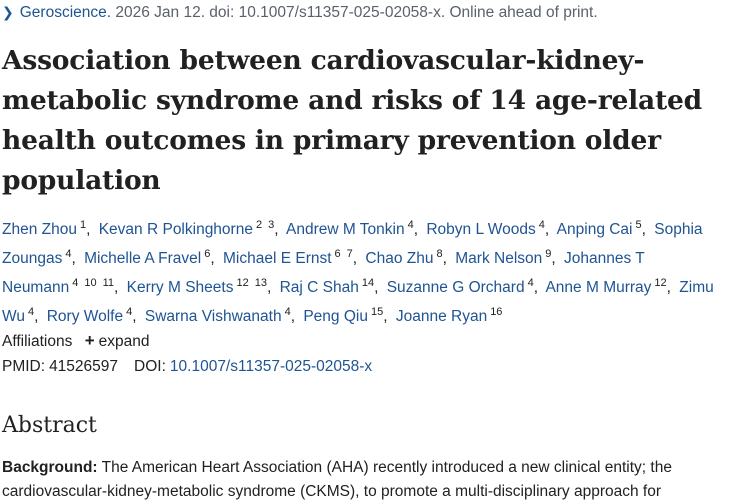 The height and width of the screenshot is (504, 750). Describe the element at coordinates (598, 287) in the screenshot. I see `author-name-link: Anne M Murray` at that location.